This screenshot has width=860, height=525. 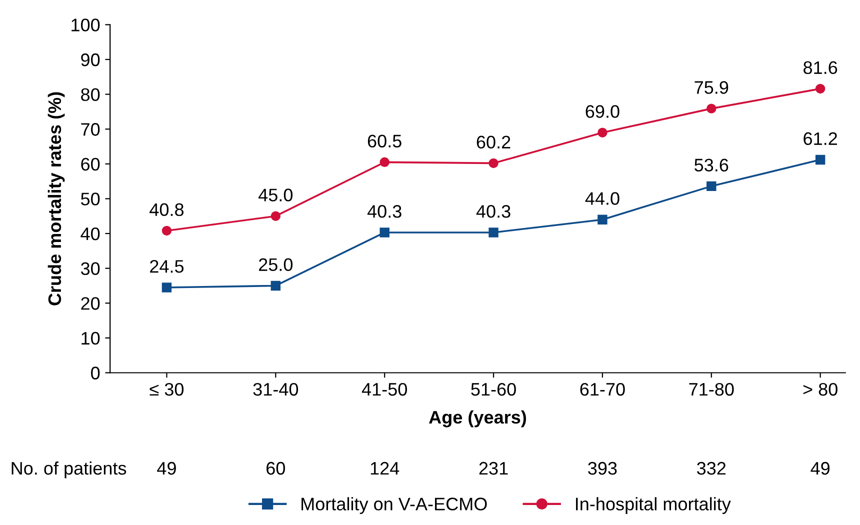 What do you see at coordinates (493, 389) in the screenshot?
I see `x-tick-label: 51-60` at bounding box center [493, 389].